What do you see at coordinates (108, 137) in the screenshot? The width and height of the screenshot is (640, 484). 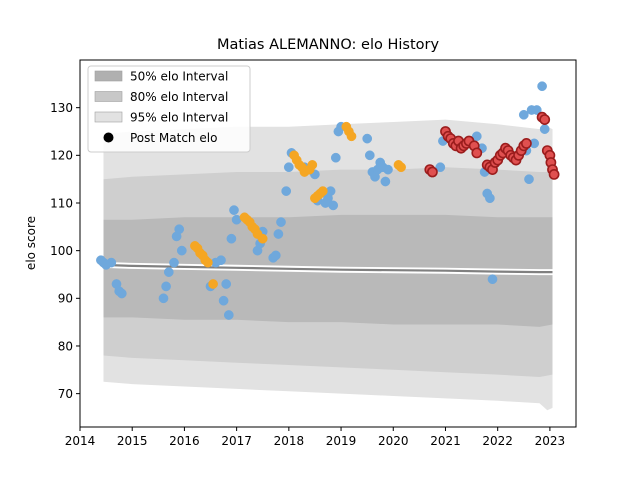 I see `legend-marker` at bounding box center [108, 137].